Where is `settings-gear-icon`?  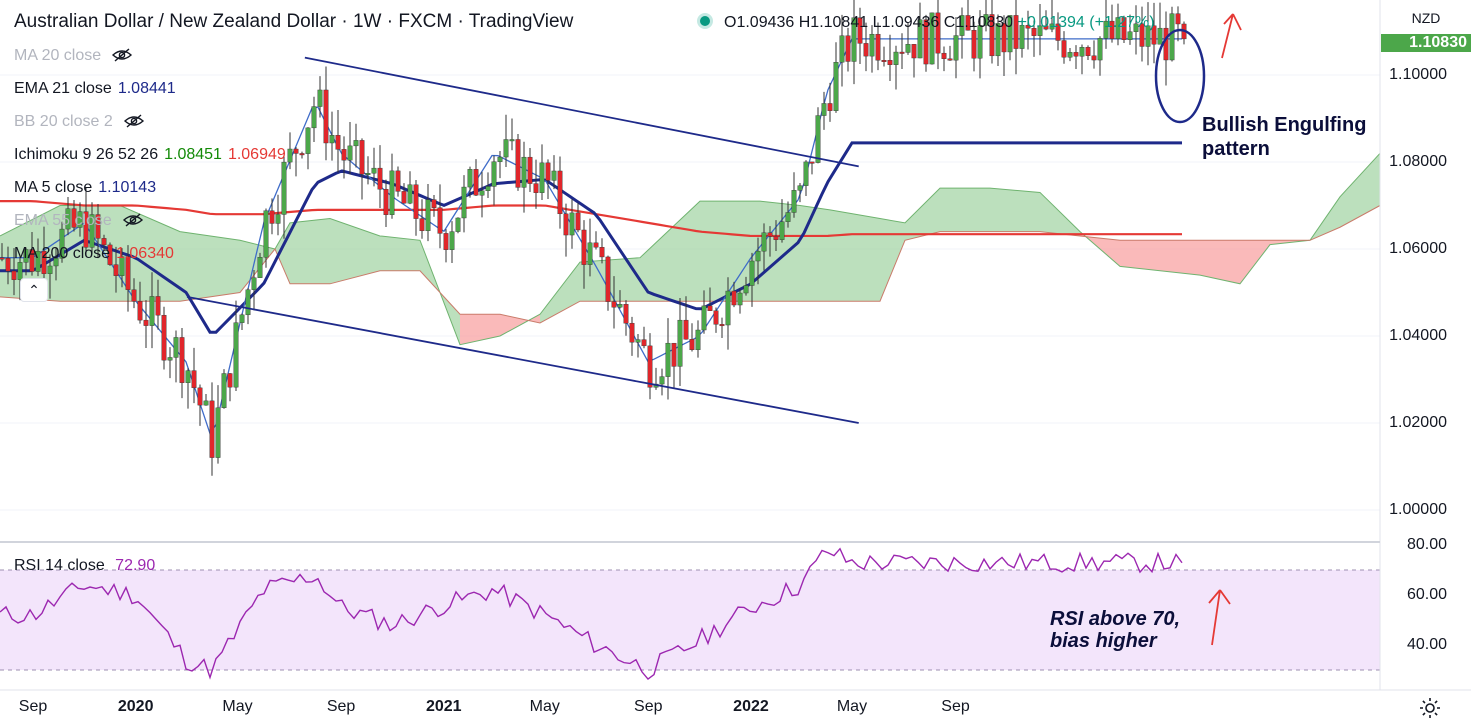
settings-gear-icon is located at coordinates (1430, 708).